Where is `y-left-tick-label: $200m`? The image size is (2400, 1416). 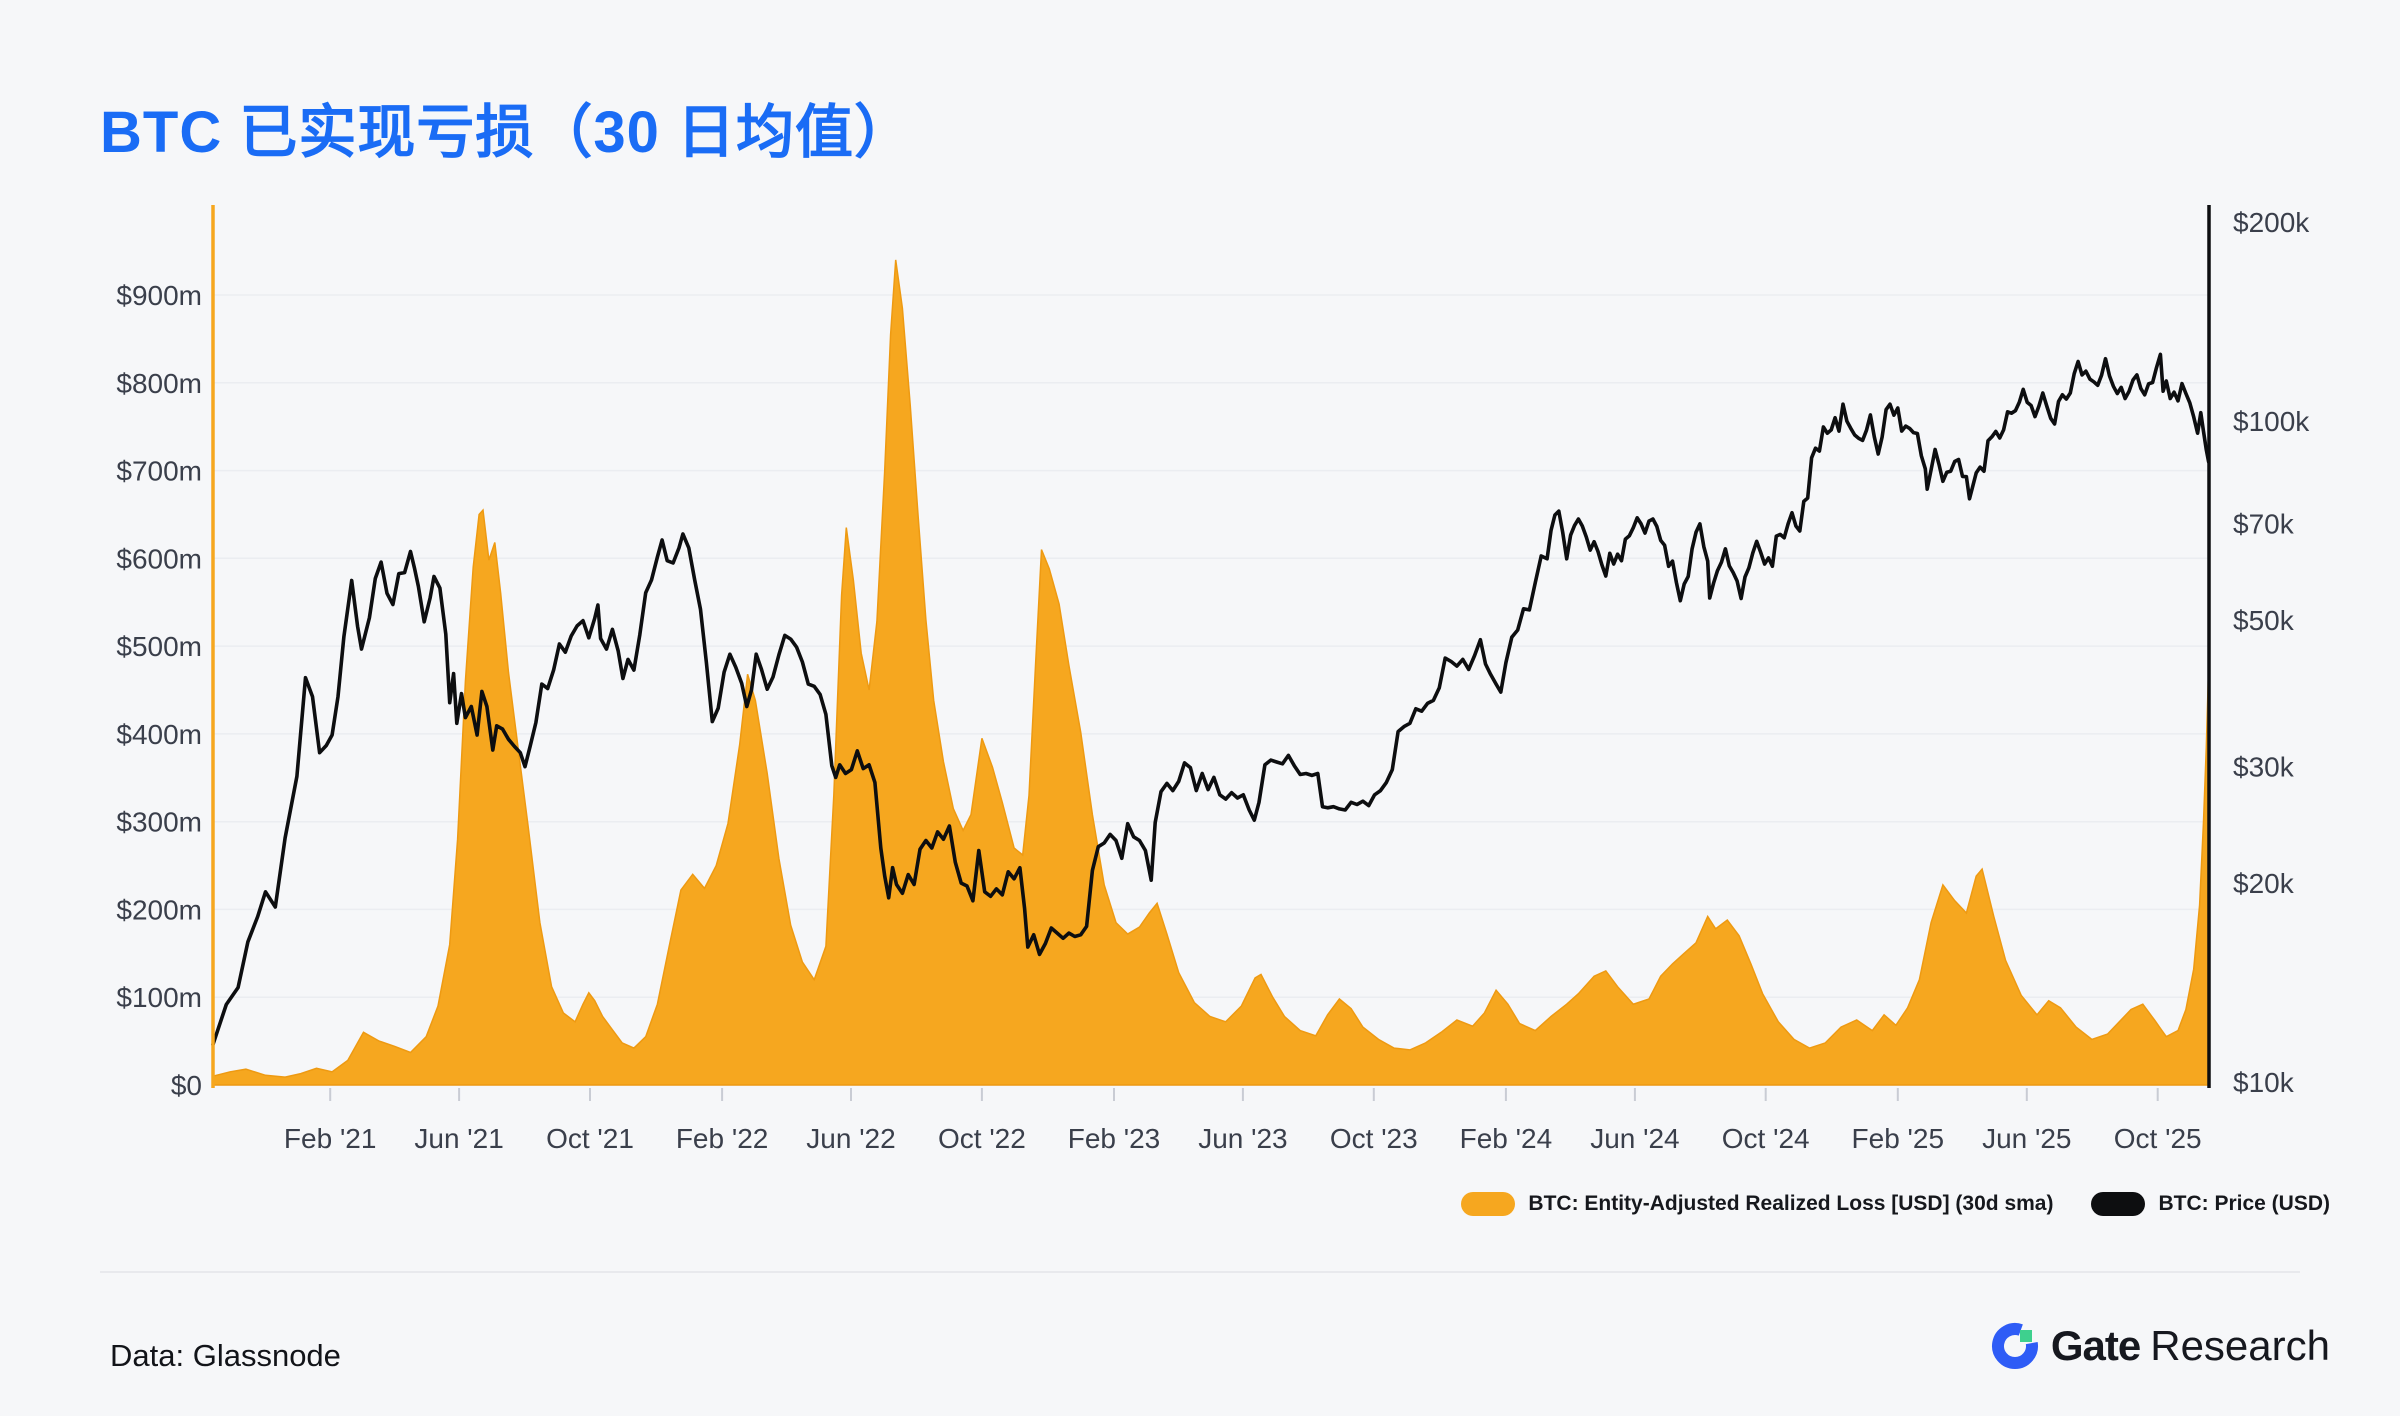
y-left-tick-label: $200m is located at coordinates (159, 909).